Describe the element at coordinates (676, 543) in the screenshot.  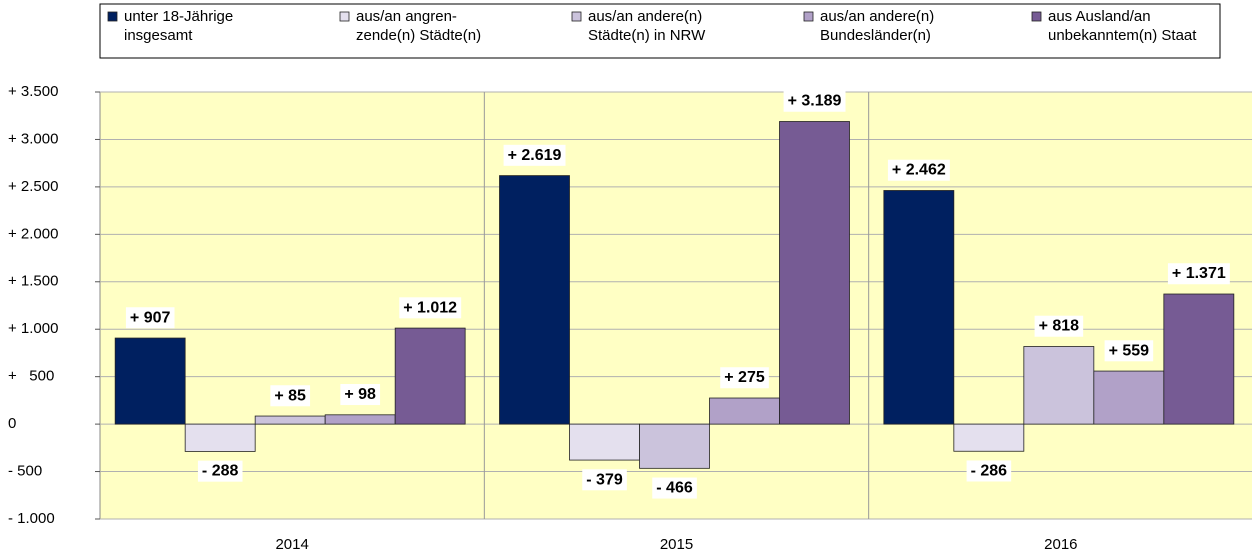
I see `x-tick-label: 2015` at that location.